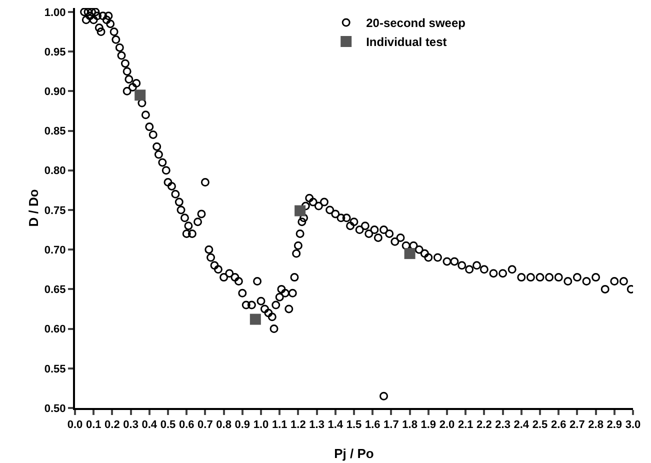 Image resolution: width=651 pixels, height=463 pixels. I want to click on y-tick-label: 0.65, so click(55, 290).